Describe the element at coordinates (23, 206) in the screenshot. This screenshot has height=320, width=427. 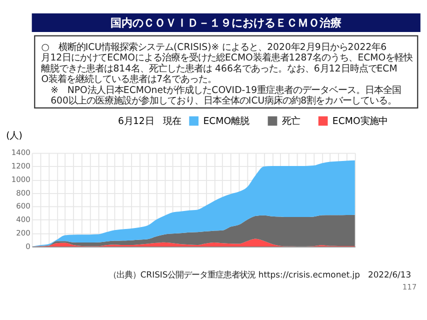
I see `y-tick-label: 600` at that location.